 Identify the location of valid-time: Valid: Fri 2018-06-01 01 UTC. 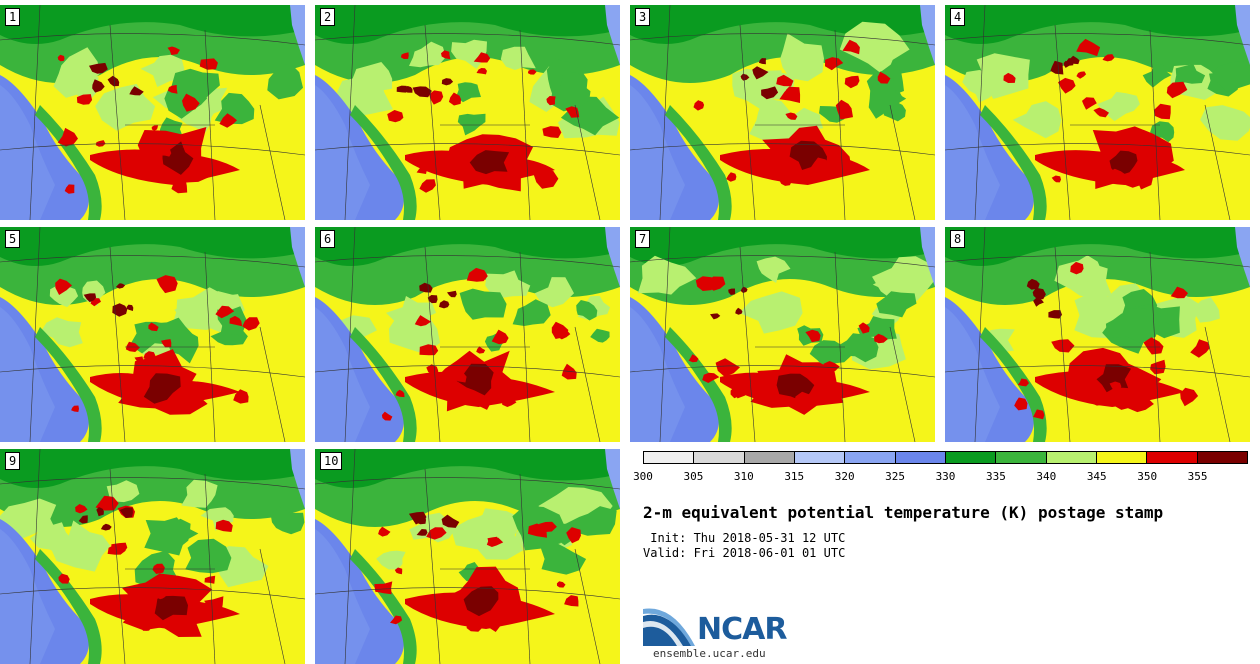
(744, 553).